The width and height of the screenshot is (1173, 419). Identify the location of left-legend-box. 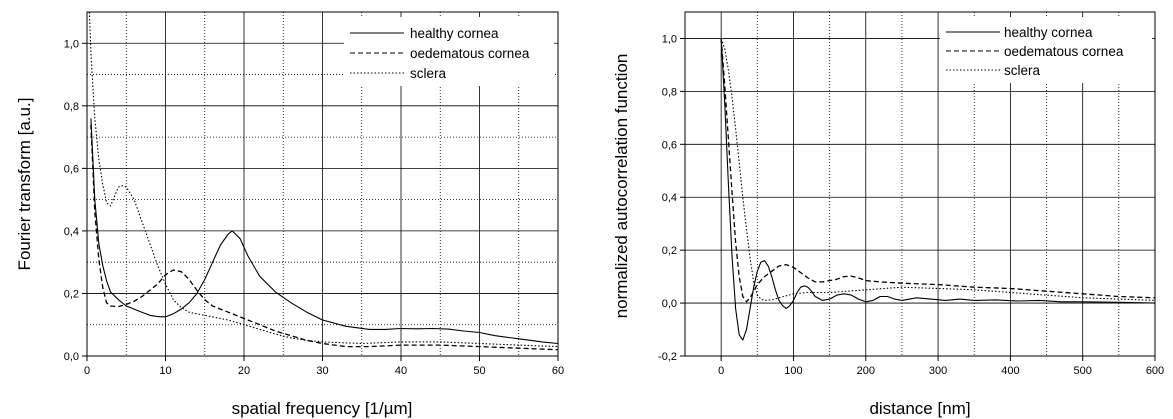
(449, 51).